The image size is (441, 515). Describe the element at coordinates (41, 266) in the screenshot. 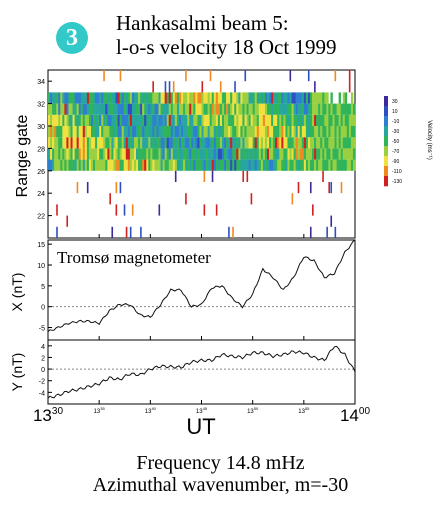

I see `y-tick-label: 10` at that location.